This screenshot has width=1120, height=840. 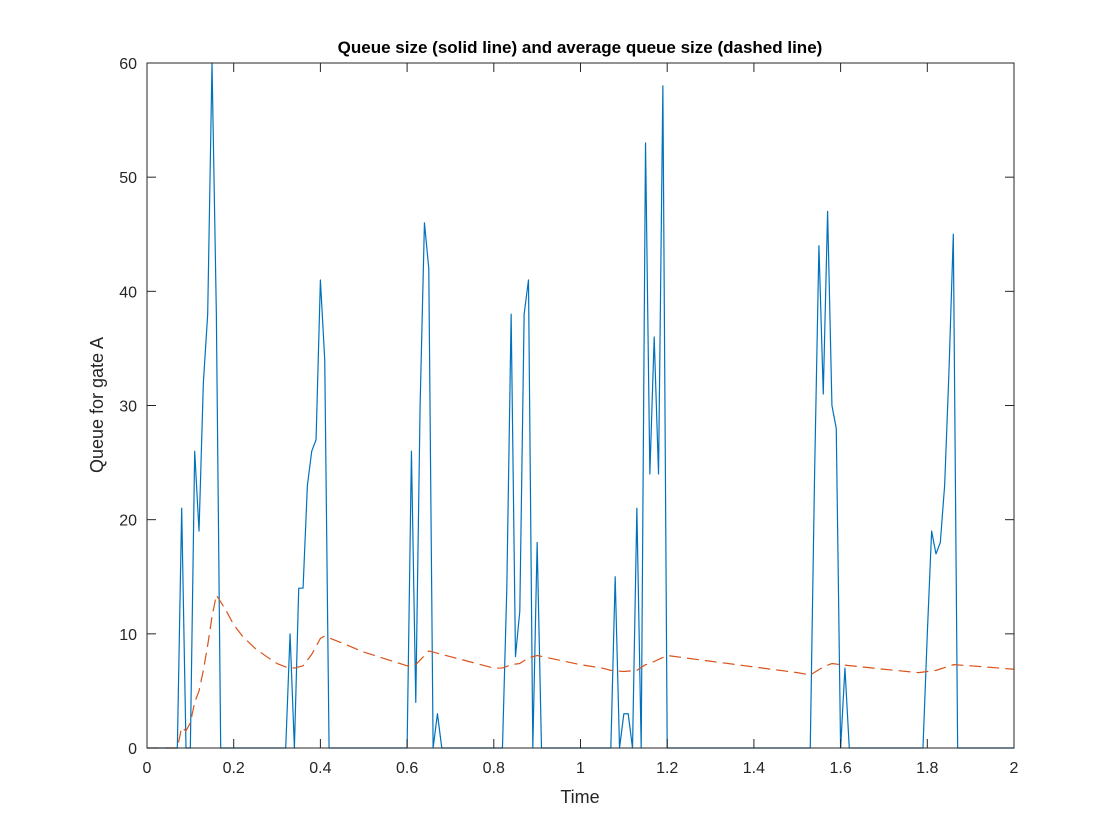 What do you see at coordinates (927, 768) in the screenshot?
I see `x-tick-label: 1.8` at bounding box center [927, 768].